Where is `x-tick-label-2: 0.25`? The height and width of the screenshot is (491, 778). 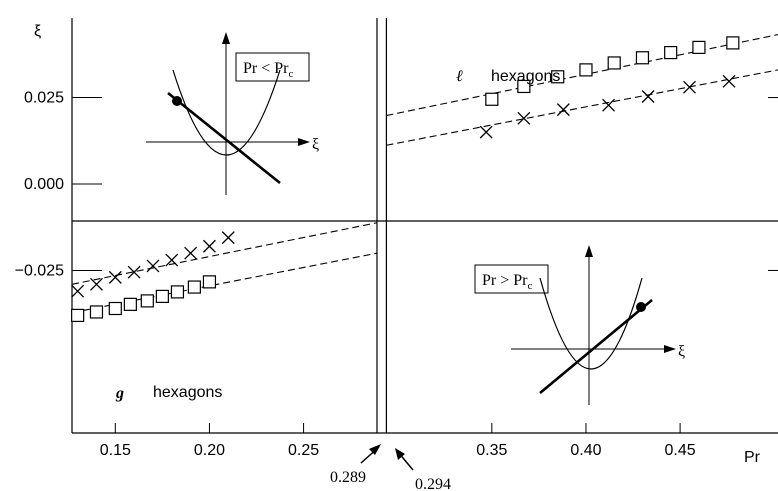 x-tick-label-2: 0.25 is located at coordinates (303, 450).